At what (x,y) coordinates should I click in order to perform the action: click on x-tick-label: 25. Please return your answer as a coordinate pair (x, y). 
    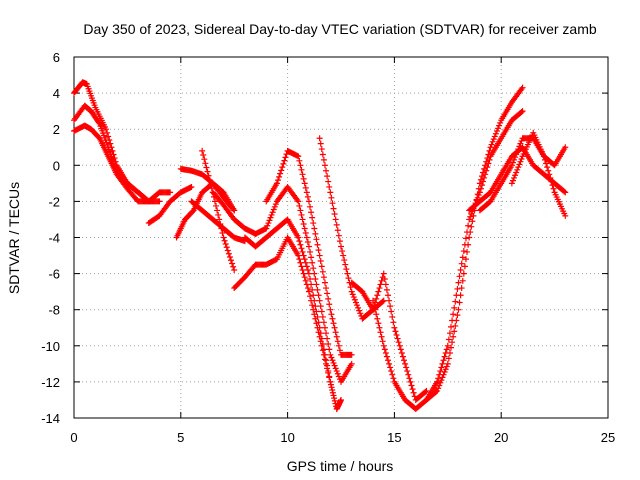
    Looking at the image, I should click on (608, 437).